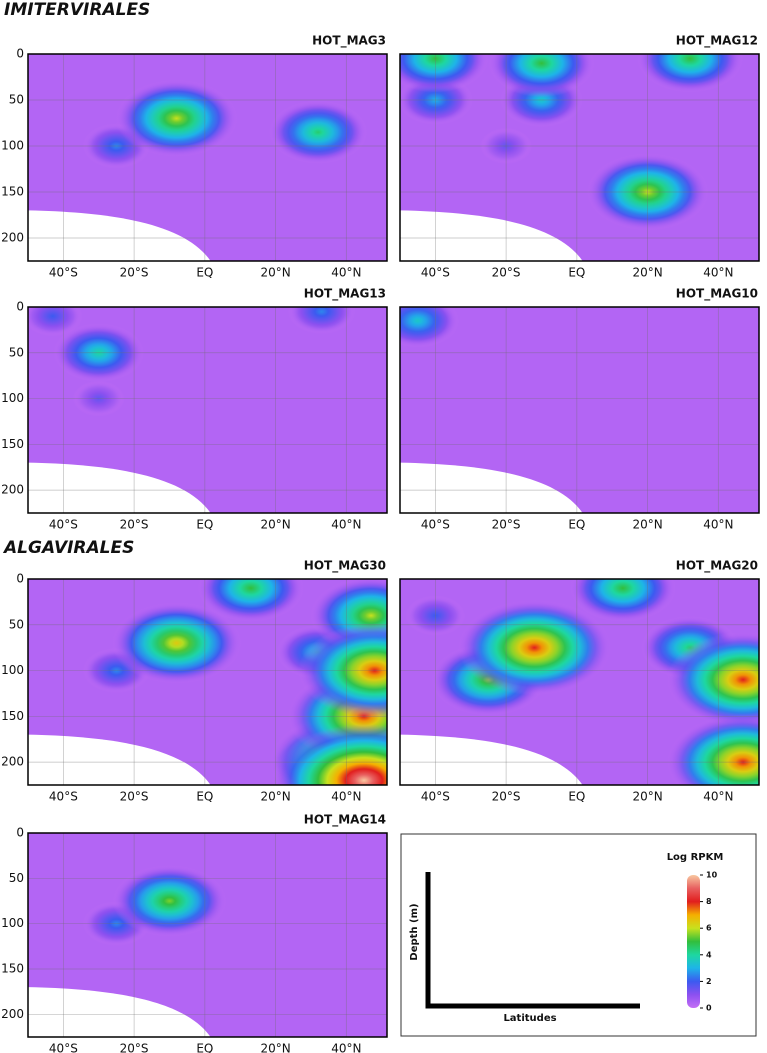 Image resolution: width=767 pixels, height=1053 pixels. Describe the element at coordinates (717, 294) in the screenshot. I see `panel-title: HOT_MAG10` at that location.